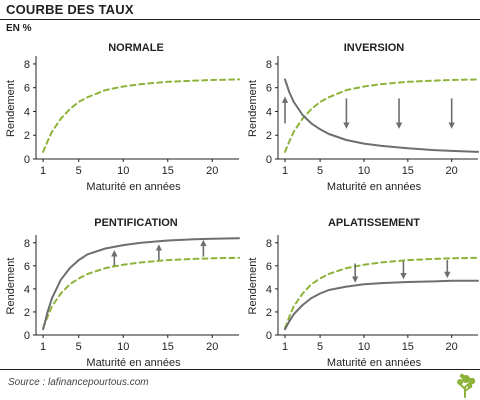 The width and height of the screenshot is (480, 400). What do you see at coordinates (374, 223) in the screenshot?
I see `chart-title: APLATISSEMENT` at bounding box center [374, 223].